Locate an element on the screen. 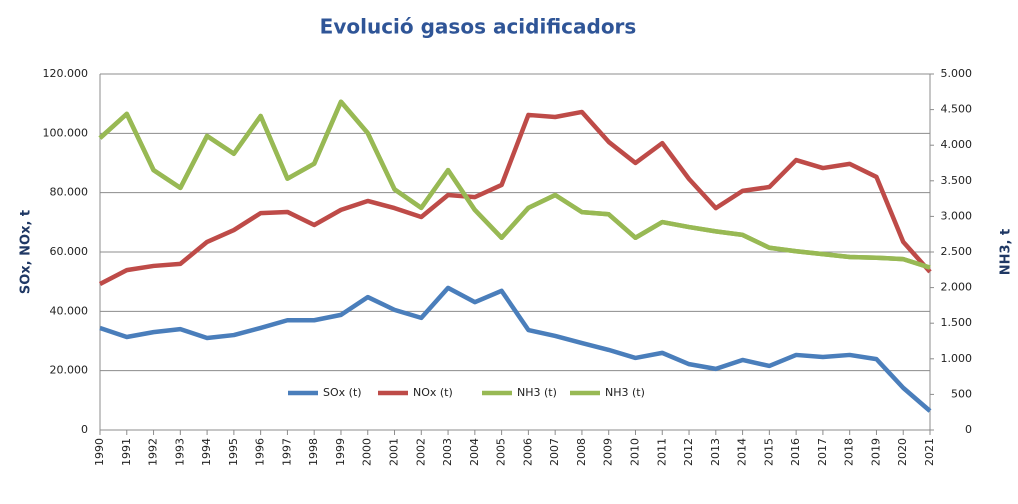 This screenshot has height=504, width=1018. x-tick-label: 1998 is located at coordinates (313, 452).